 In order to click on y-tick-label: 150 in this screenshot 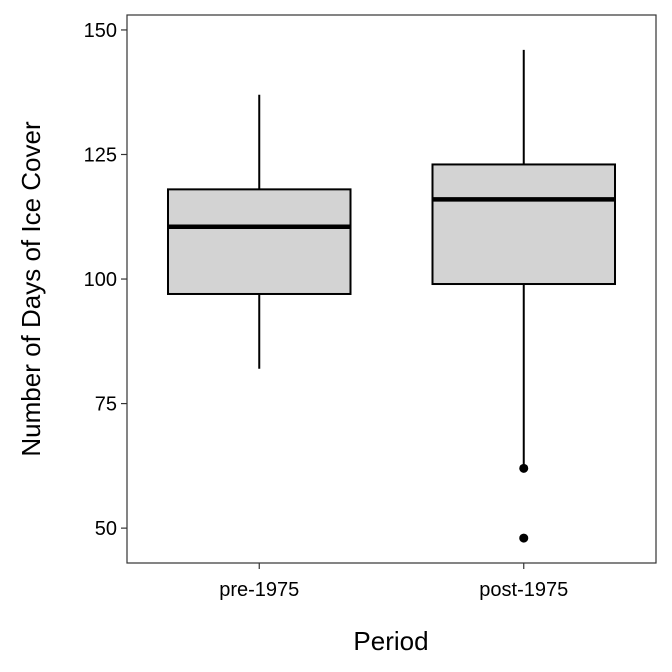, I will do `click(100, 31)`.